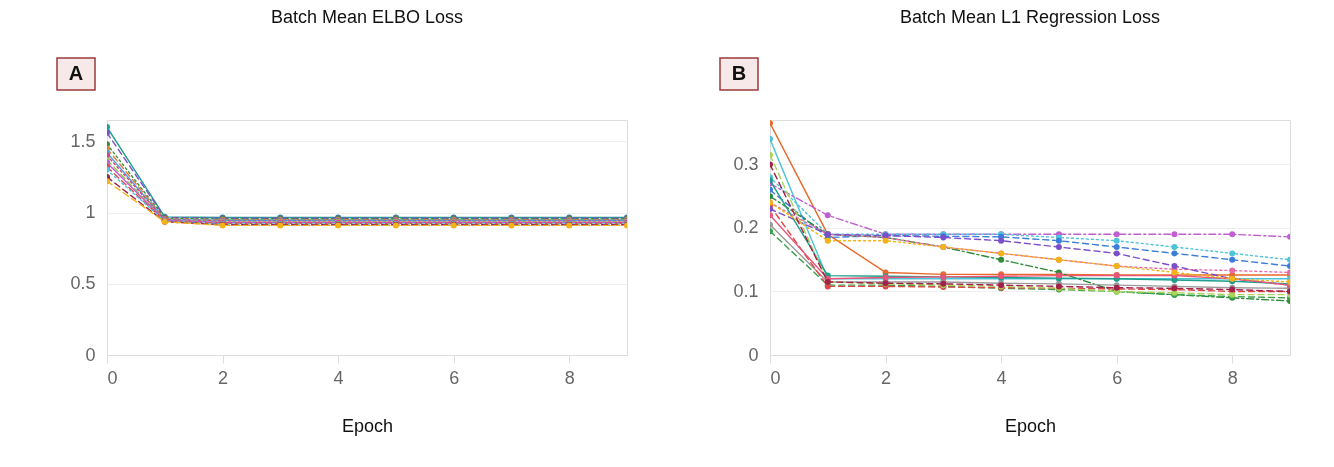 This screenshot has height=467, width=1334. I want to click on y-tick-label: 0.3, so click(746, 163).